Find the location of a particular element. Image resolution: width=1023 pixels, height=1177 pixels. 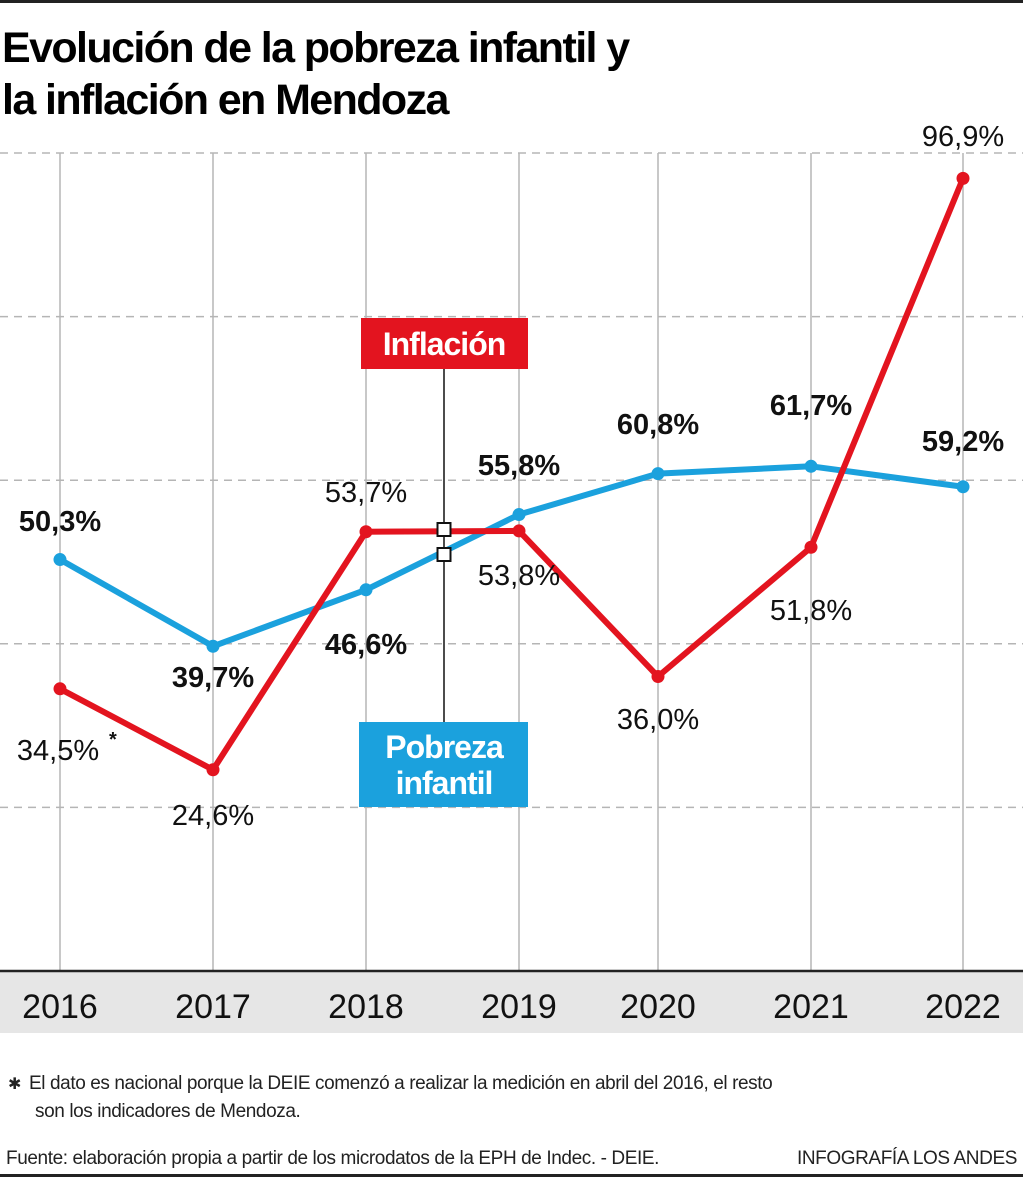

asterisk-icon: ✱ is located at coordinates (15, 1084).